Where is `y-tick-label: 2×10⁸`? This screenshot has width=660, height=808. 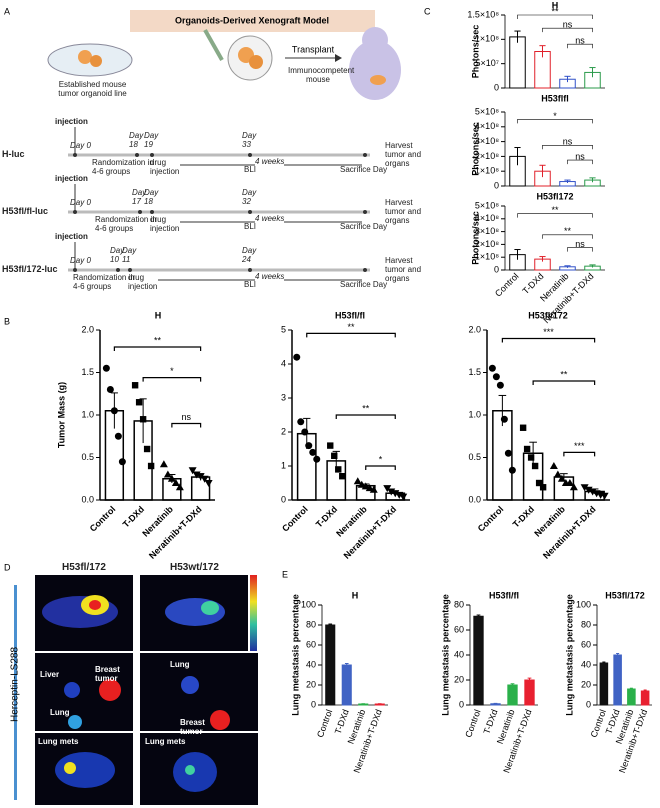
y-tick-label: 2×10⁸ is located at coordinates (487, 244).